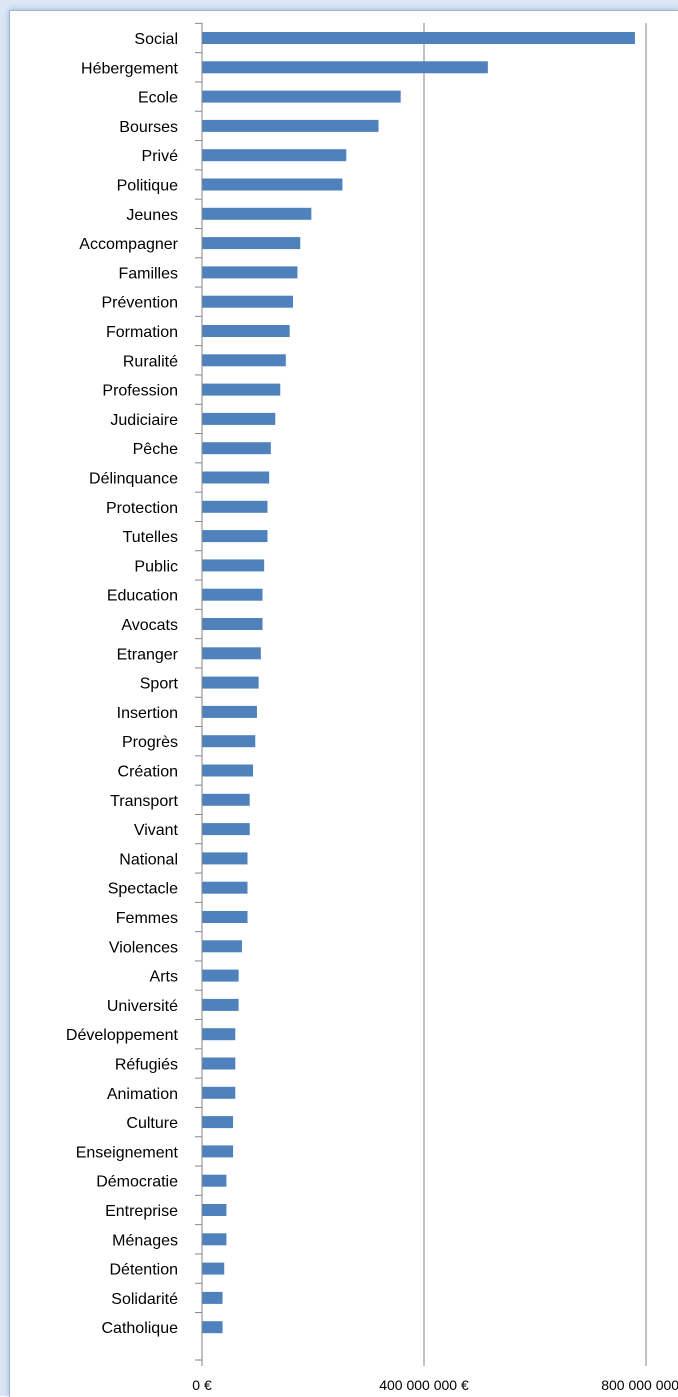  I want to click on category-label: Ecole, so click(158, 98).